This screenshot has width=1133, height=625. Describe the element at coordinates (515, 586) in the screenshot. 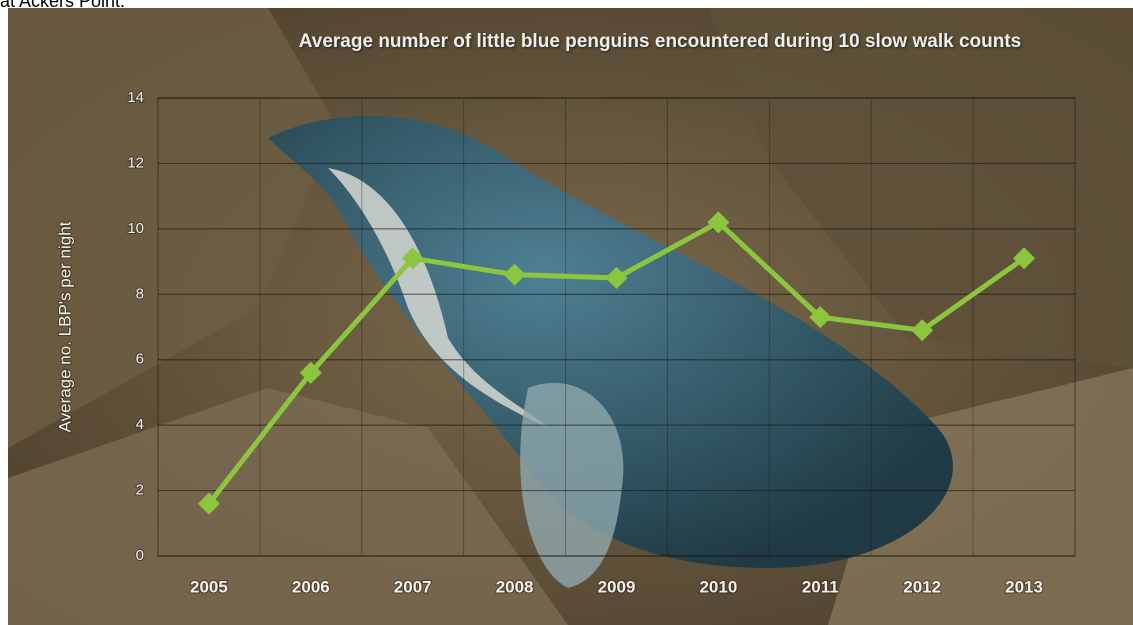

I see `x-tick-label: 2008` at that location.